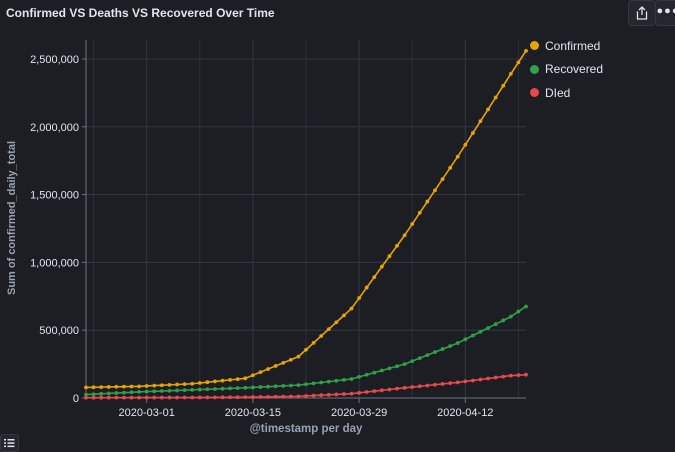  I want to click on chart-legend: Confirmed Recovered DIed, so click(566, 69).